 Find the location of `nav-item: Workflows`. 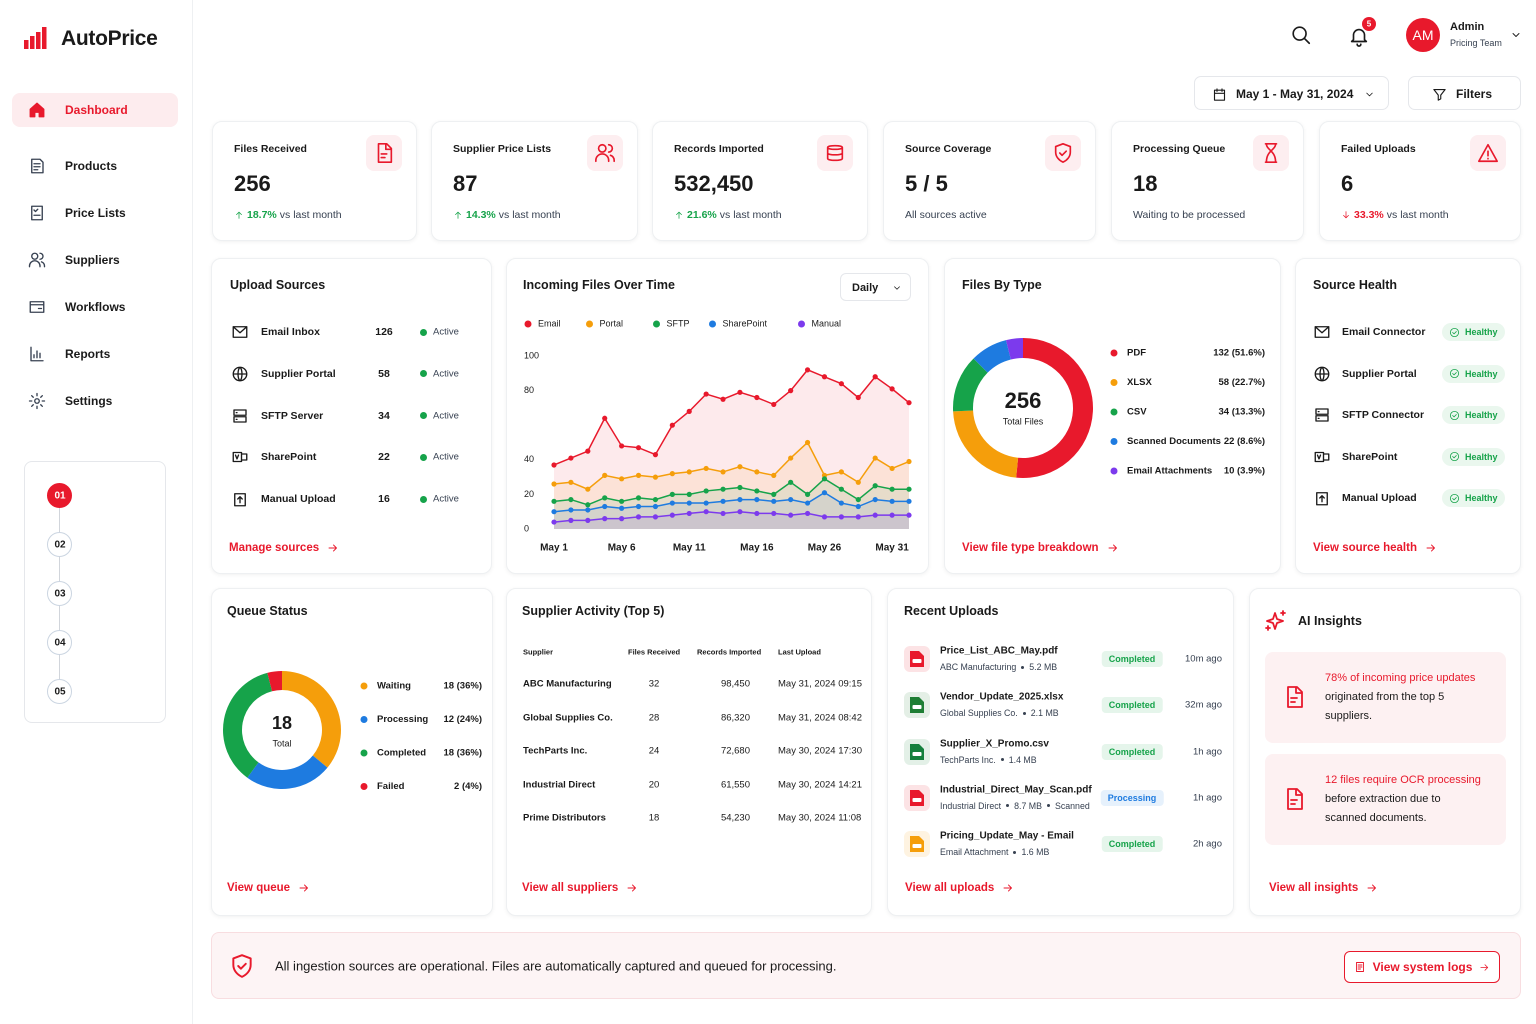

nav-item: Workflows is located at coordinates (95, 307).